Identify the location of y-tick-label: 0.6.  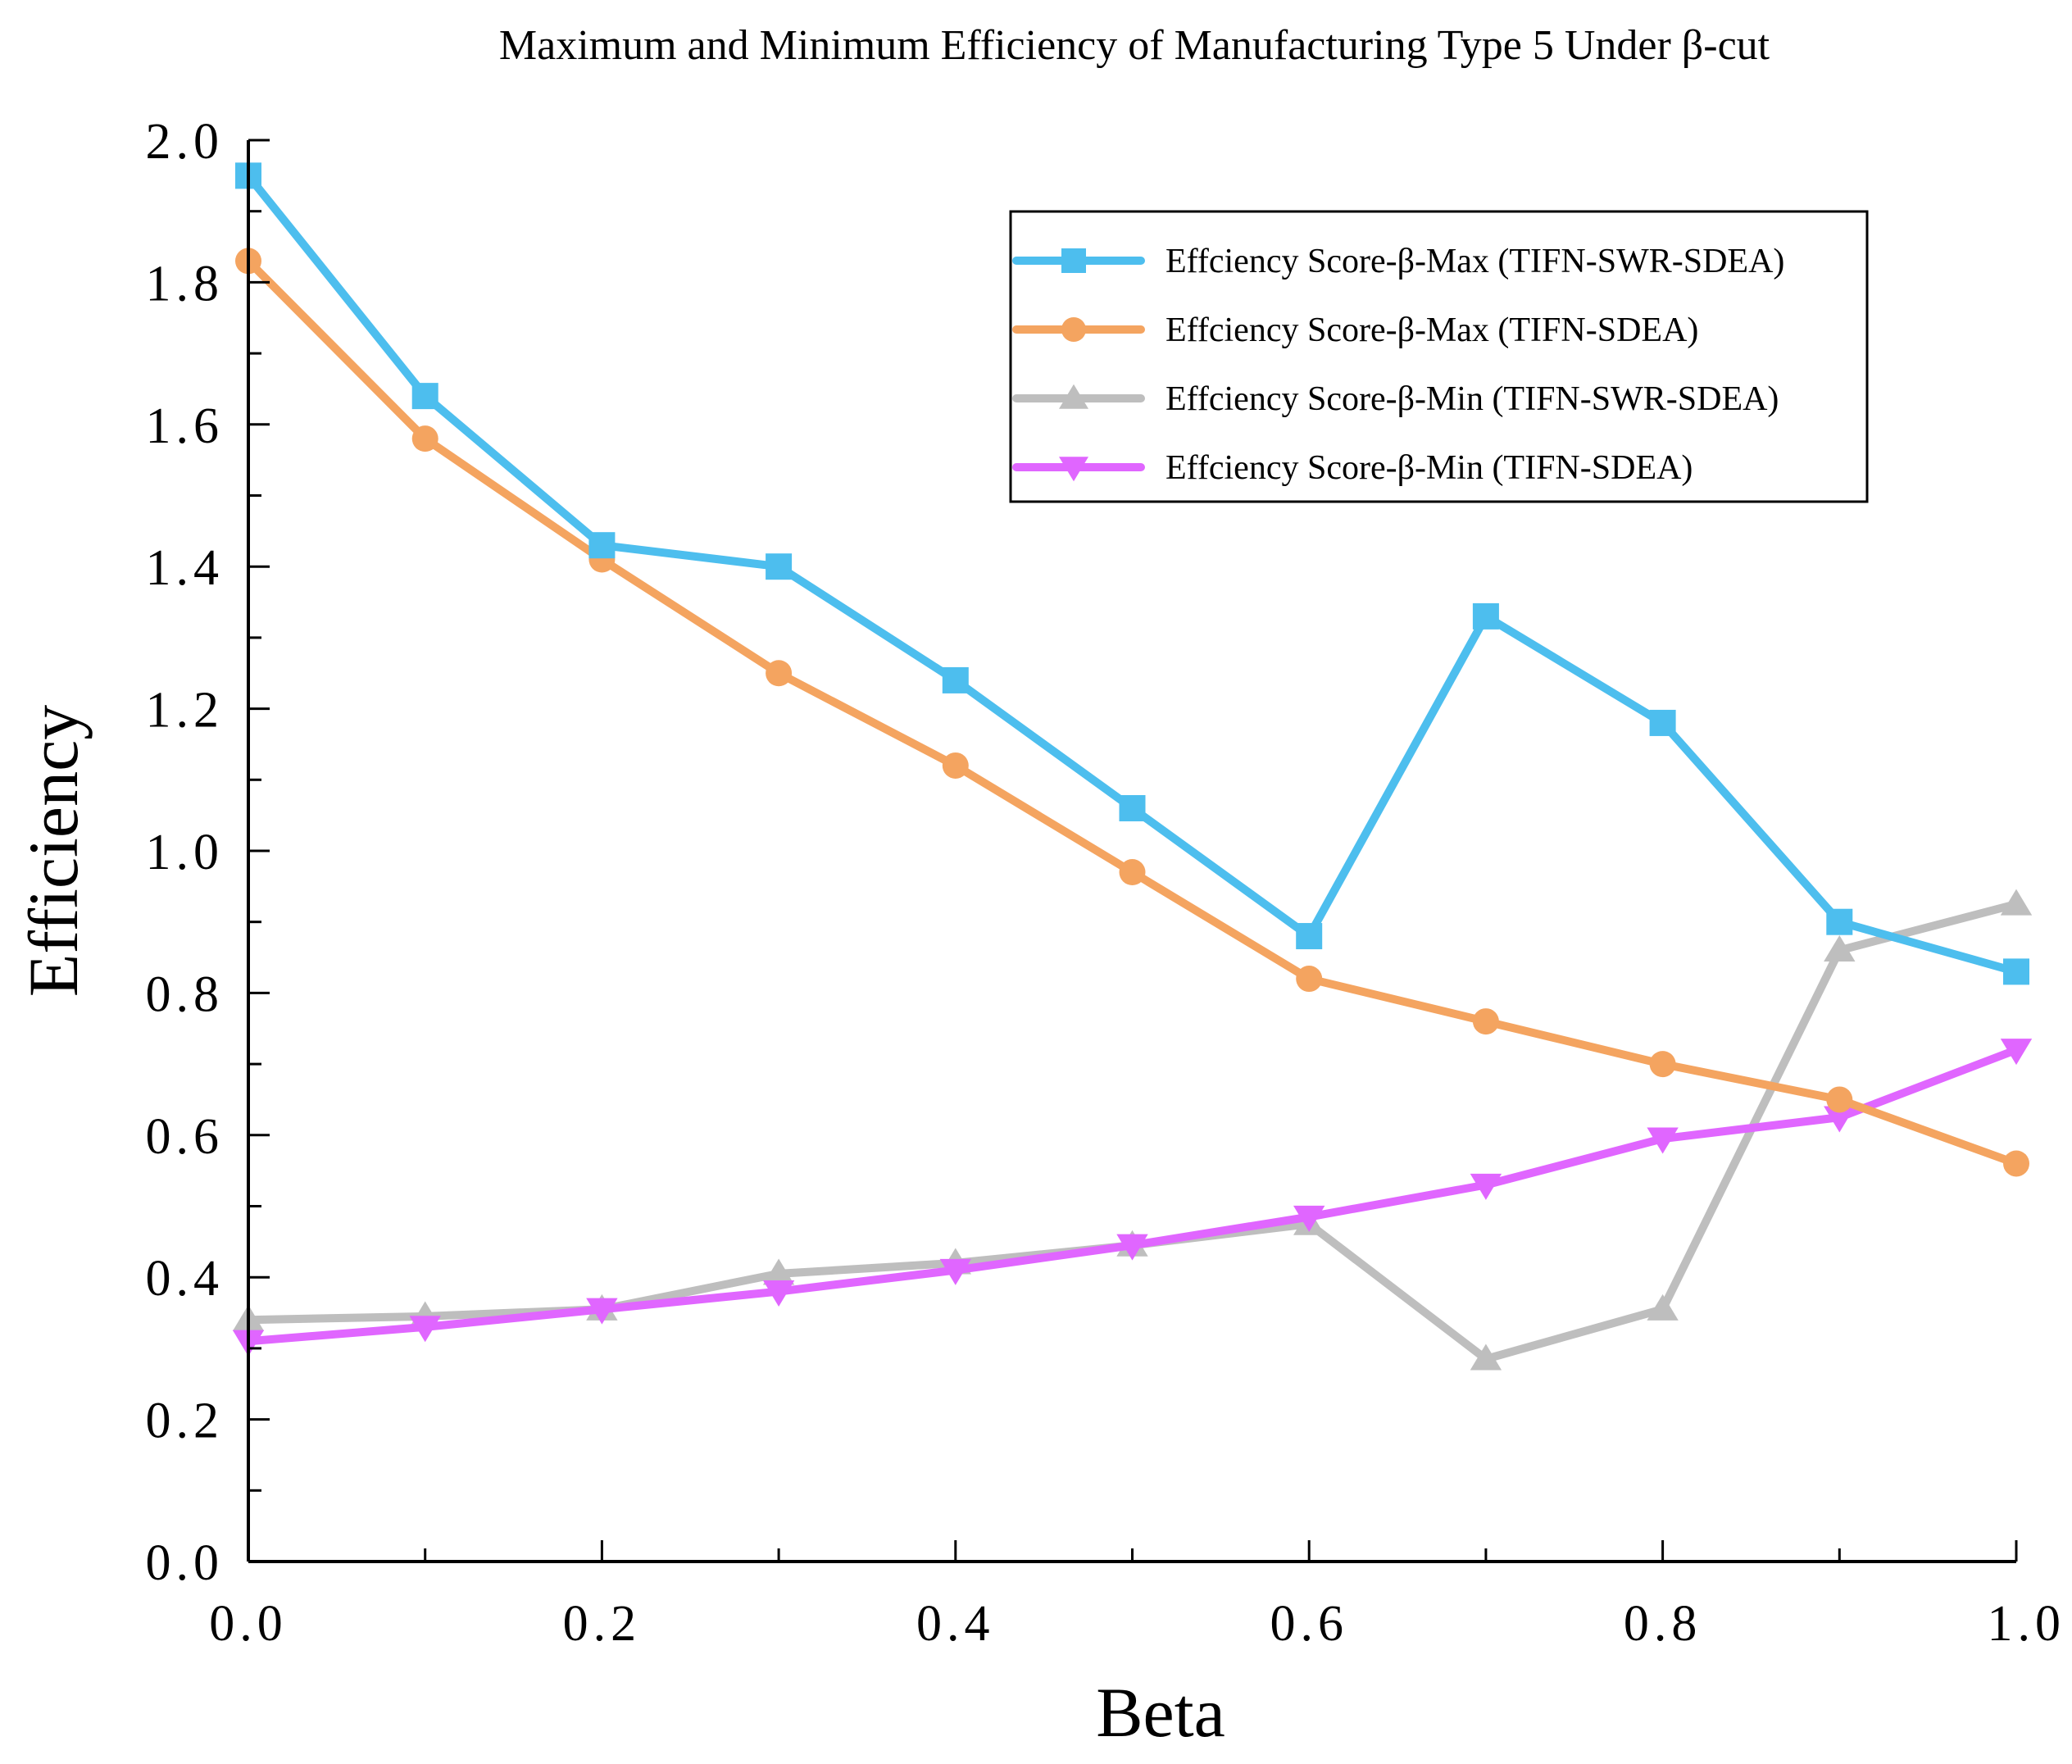
(185, 1137).